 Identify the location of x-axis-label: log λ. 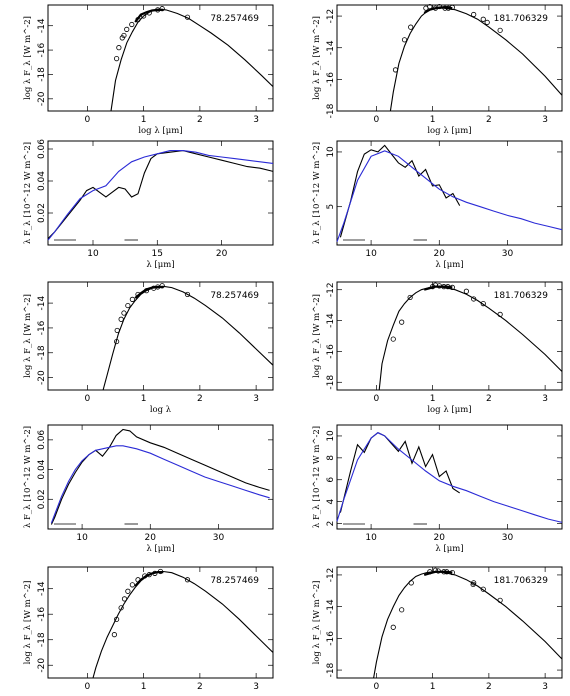
(161, 410).